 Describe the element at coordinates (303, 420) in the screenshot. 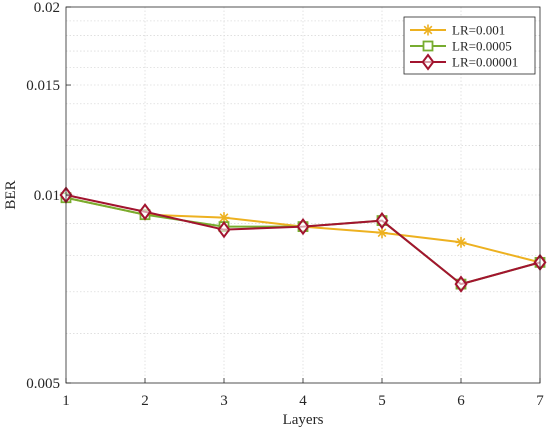

I see `x-axis-label: Layers` at that location.